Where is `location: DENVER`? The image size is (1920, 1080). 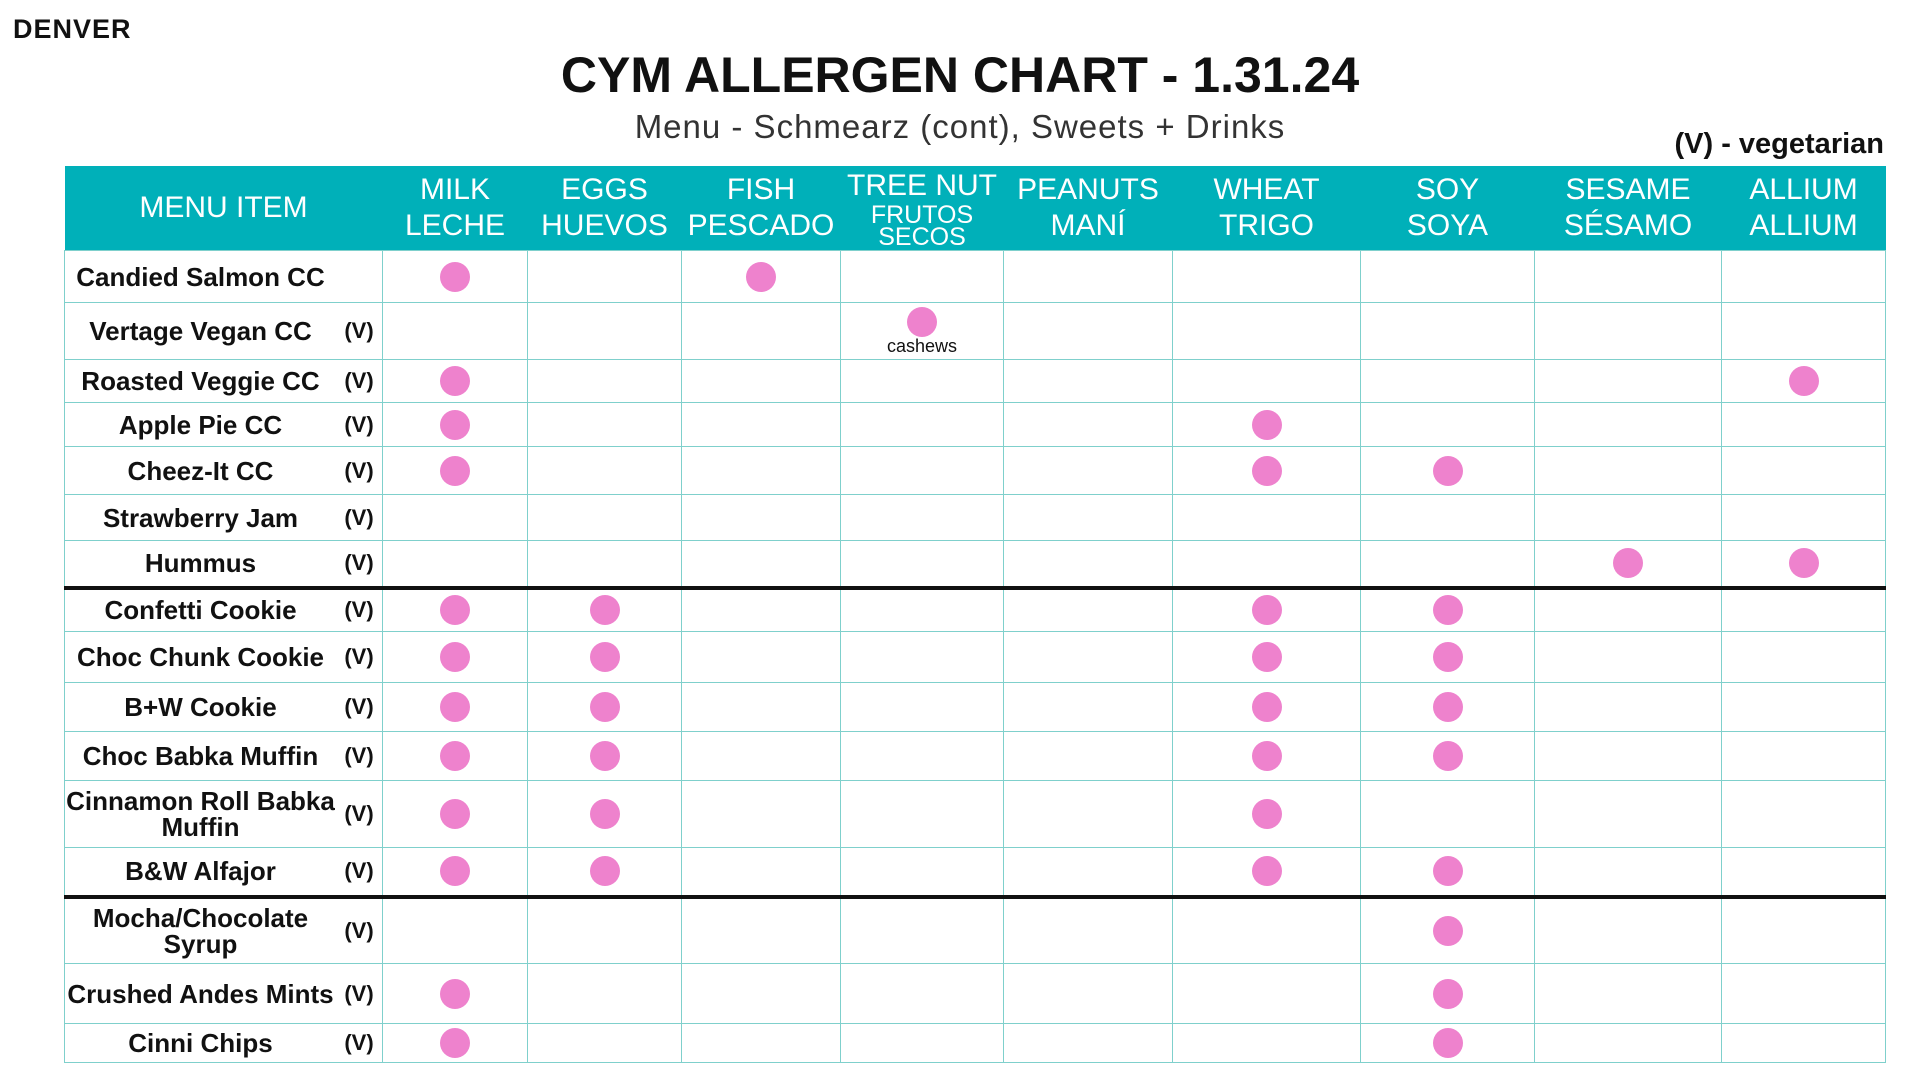
location: DENVER is located at coordinates (72, 29).